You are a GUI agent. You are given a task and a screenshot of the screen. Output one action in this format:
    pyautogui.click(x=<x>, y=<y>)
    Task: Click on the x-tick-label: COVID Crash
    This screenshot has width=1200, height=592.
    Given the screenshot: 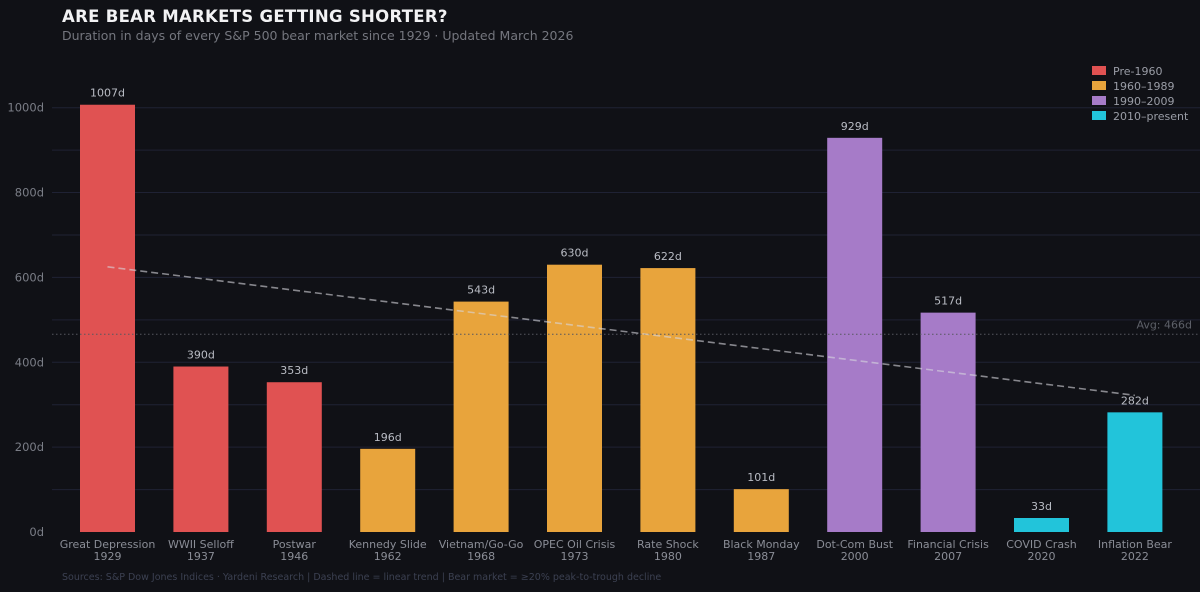 What is the action you would take?
    pyautogui.click(x=1041, y=544)
    